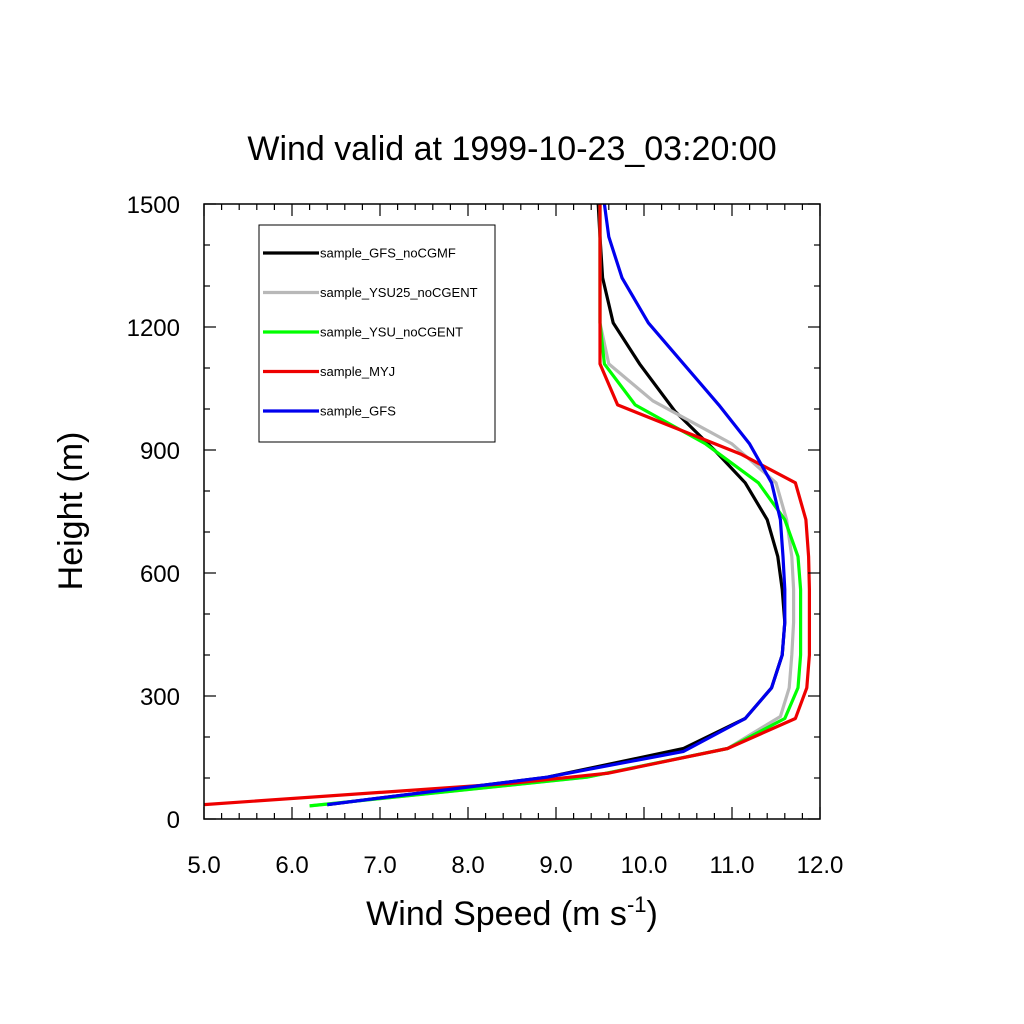  I want to click on y-tick-label: 900, so click(160, 451).